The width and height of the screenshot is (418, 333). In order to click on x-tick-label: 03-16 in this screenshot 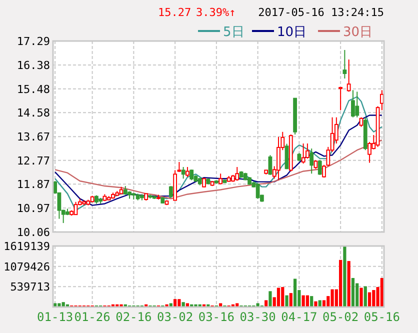, I will do `click(216, 317)`.